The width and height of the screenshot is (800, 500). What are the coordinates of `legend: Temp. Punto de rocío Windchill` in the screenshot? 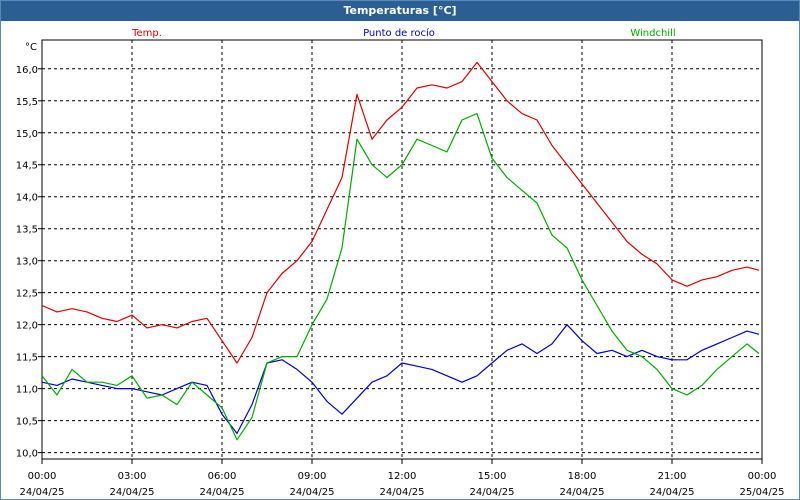 It's located at (403, 33).